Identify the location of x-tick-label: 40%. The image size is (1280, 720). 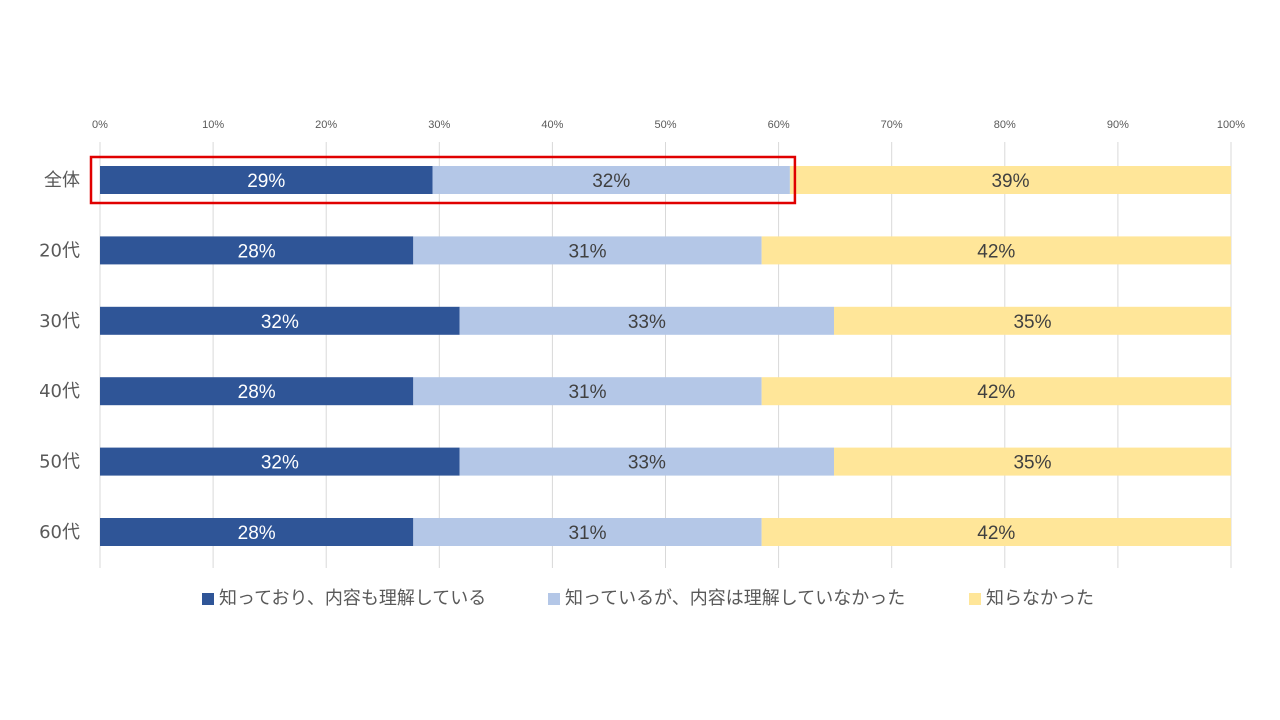
(552, 125).